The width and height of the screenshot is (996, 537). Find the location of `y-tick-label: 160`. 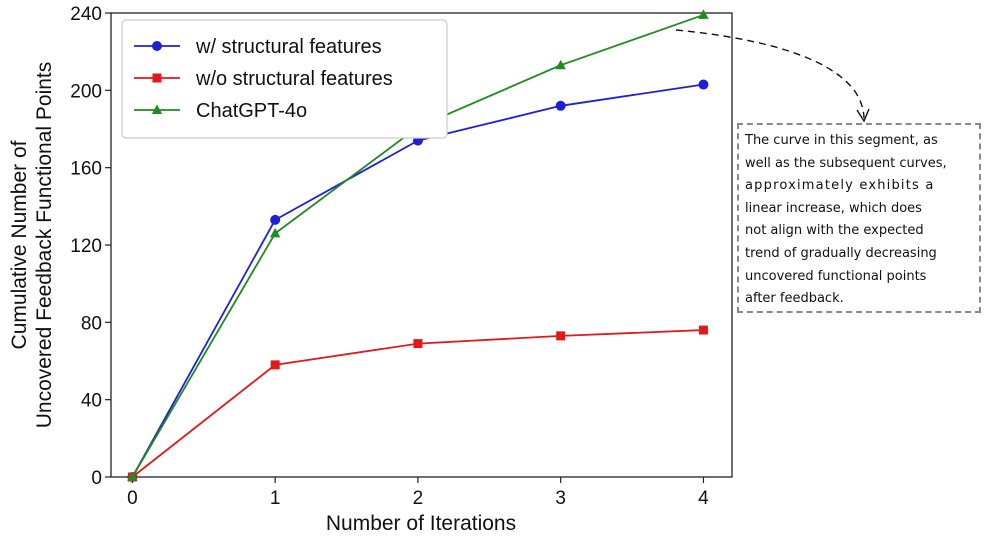

y-tick-label: 160 is located at coordinates (86, 169).